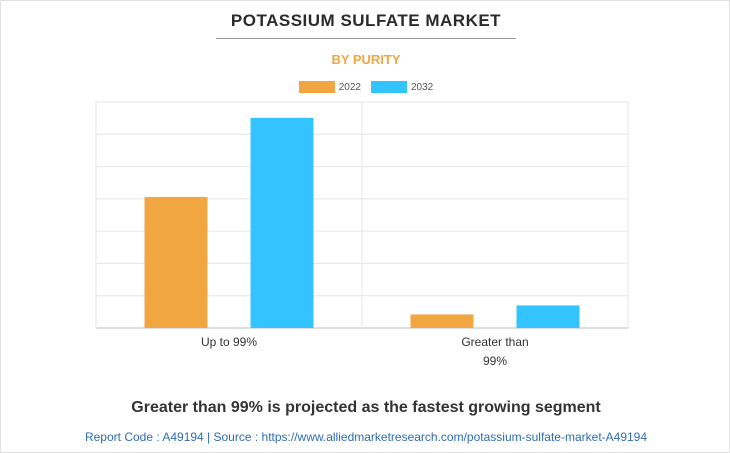  Describe the element at coordinates (366, 20) in the screenshot. I see `chart-title: POTASSIUM SULFATE MARKET` at that location.